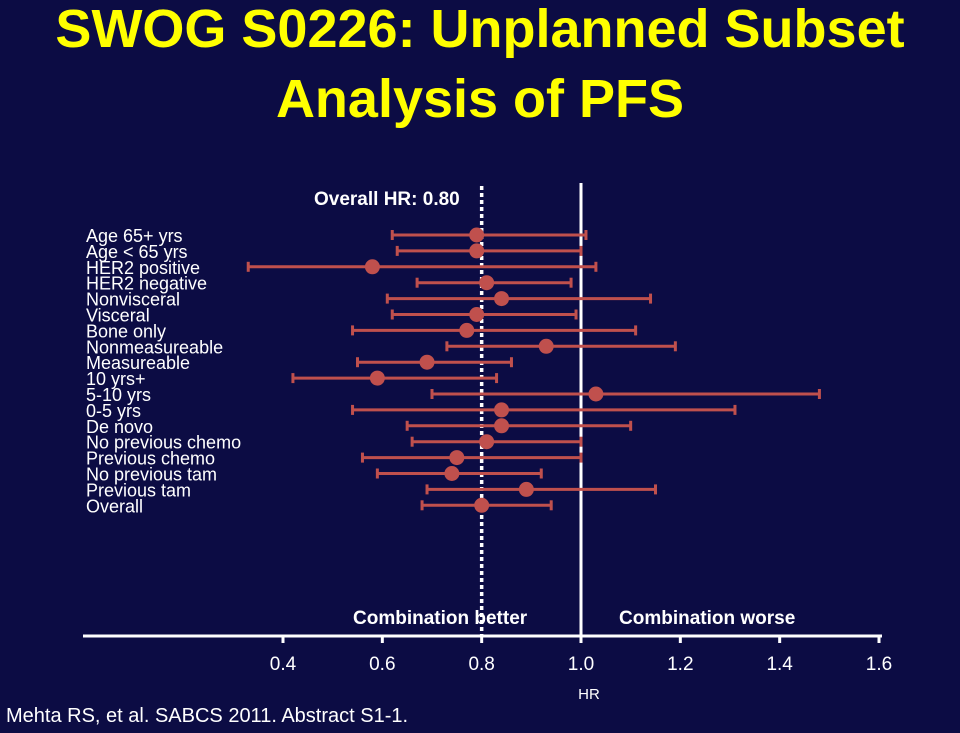 Image resolution: width=960 pixels, height=733 pixels. What do you see at coordinates (143, 268) in the screenshot?
I see `row-label: HER2 positive` at bounding box center [143, 268].